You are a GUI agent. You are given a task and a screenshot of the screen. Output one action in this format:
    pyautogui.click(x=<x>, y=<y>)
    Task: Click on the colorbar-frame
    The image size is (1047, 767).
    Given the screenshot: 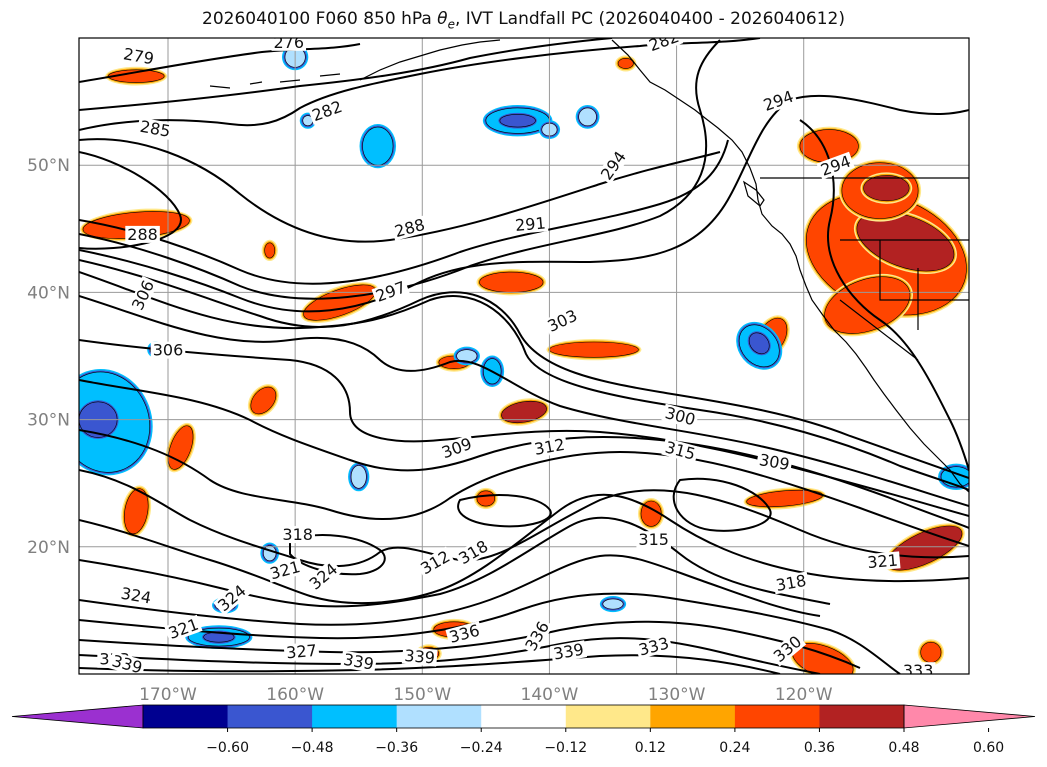 What is the action you would take?
    pyautogui.click(x=523, y=716)
    